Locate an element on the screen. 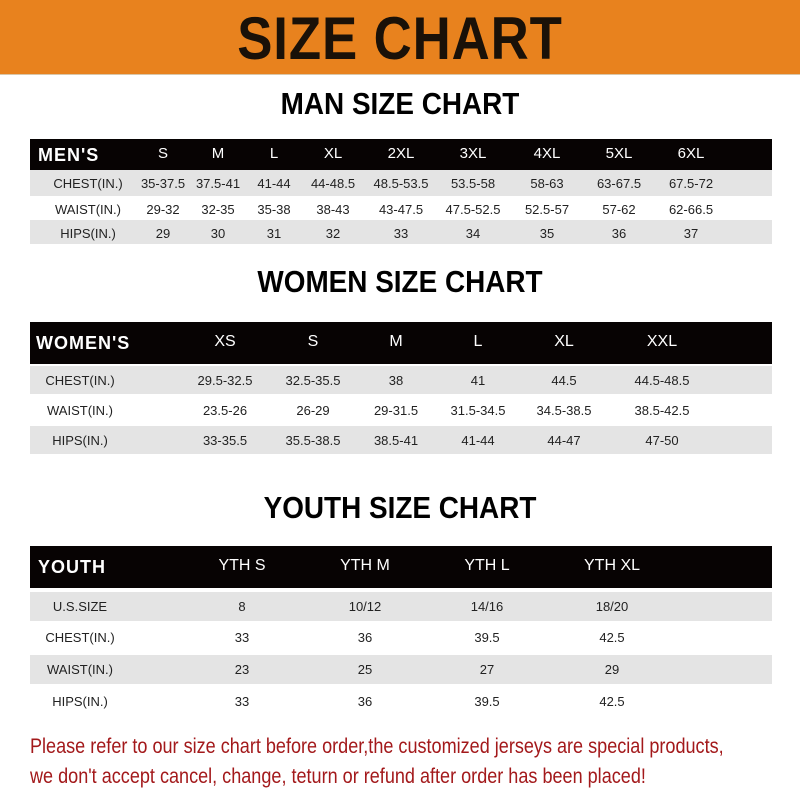 The width and height of the screenshot is (800, 800). table-cell: 44-47 is located at coordinates (564, 440).